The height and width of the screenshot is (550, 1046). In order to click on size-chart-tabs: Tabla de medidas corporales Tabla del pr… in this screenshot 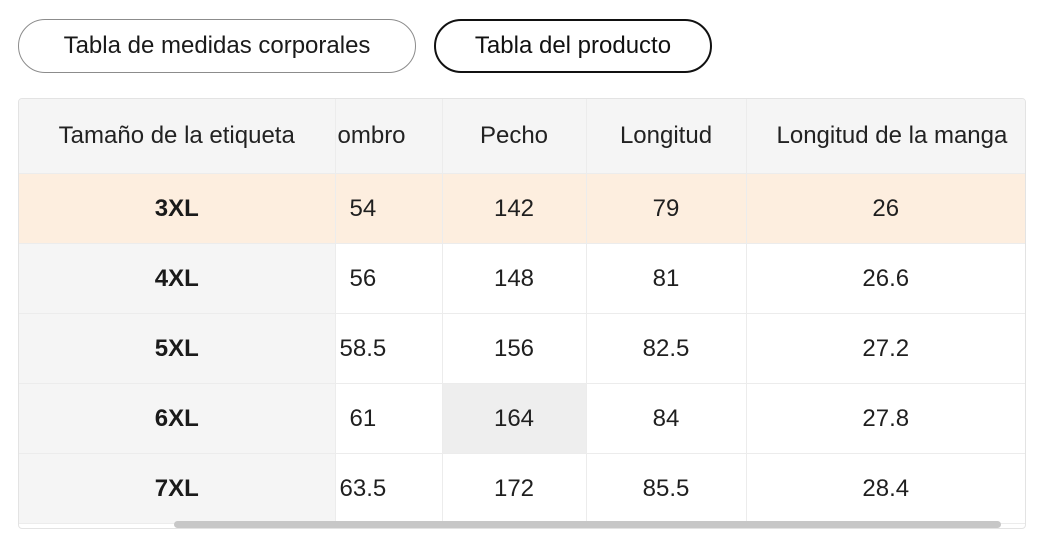, I will do `click(365, 46)`.